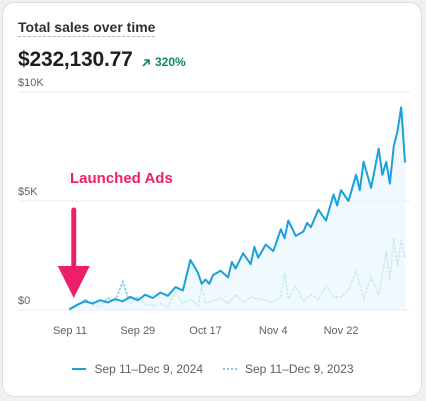 Image resolution: width=426 pixels, height=401 pixels. What do you see at coordinates (31, 83) in the screenshot?
I see `y-tick-label: $10K` at bounding box center [31, 83].